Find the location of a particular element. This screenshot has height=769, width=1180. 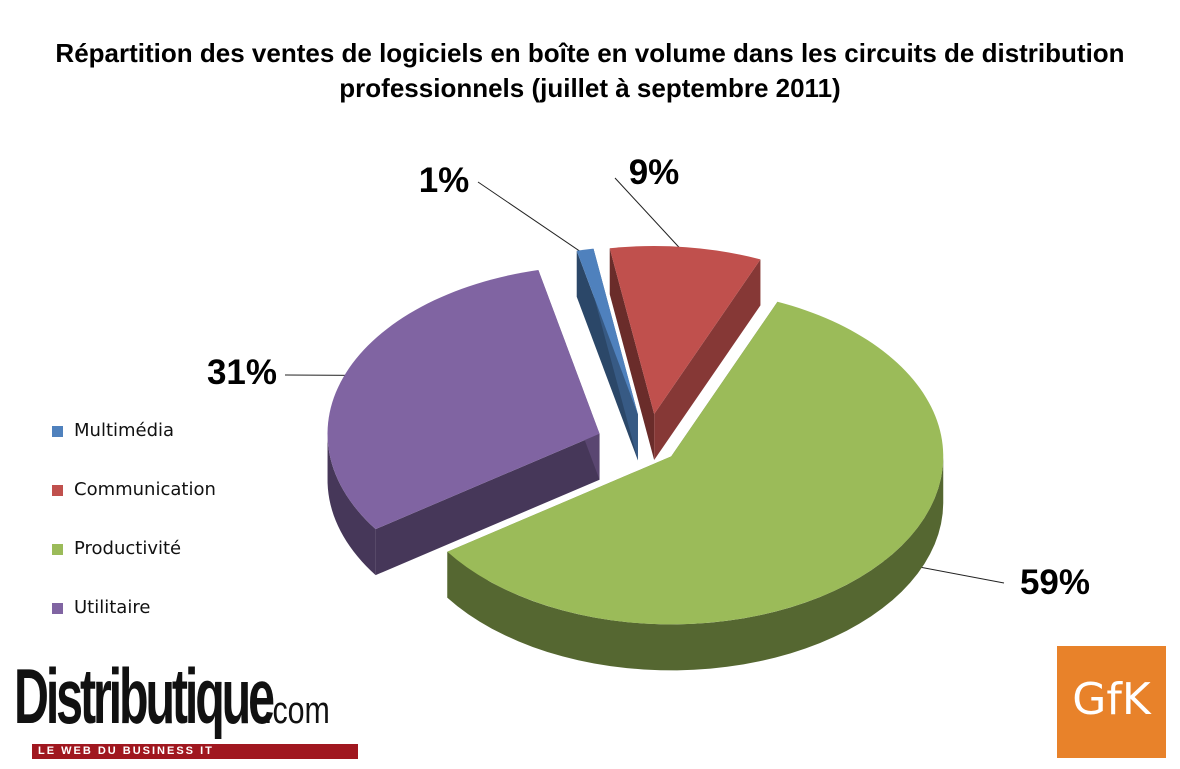

pie-slice-top-utilitaire is located at coordinates (463, 400).